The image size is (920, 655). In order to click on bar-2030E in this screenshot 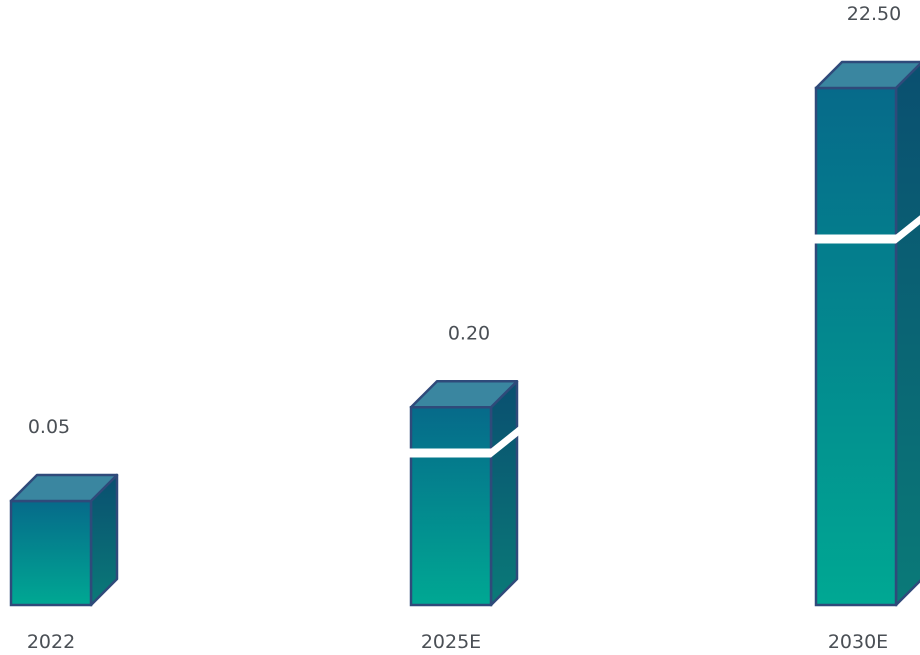, I will do `click(866, 333)`.